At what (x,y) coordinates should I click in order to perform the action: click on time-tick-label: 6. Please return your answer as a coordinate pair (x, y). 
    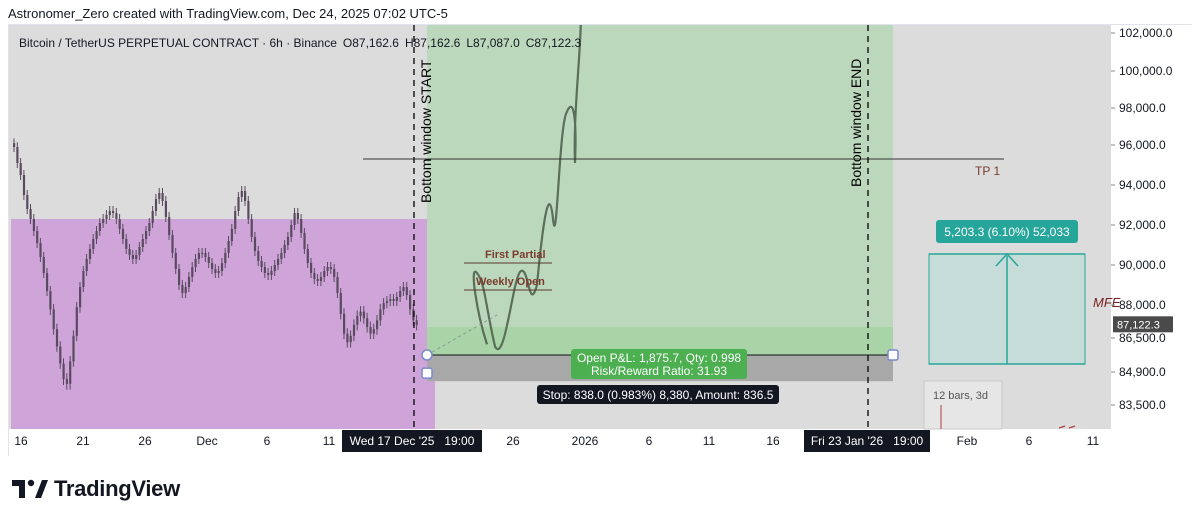
    Looking at the image, I should click on (267, 441).